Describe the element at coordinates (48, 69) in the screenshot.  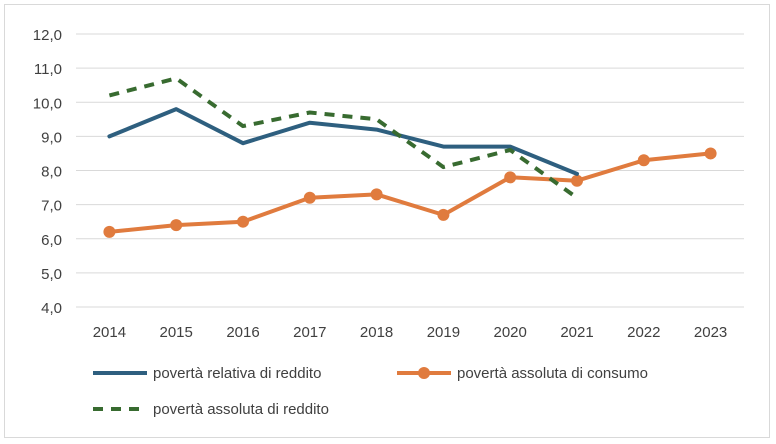
I see `y-tick-label: 11,0` at that location.